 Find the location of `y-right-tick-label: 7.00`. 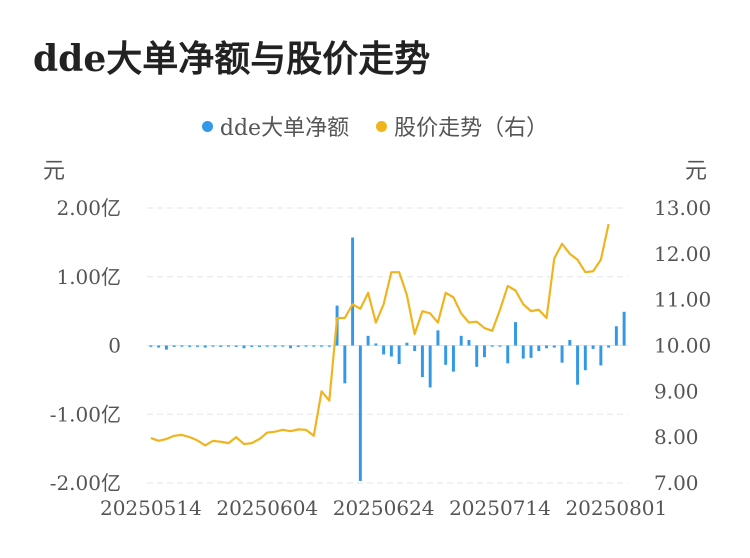

y-right-tick-label: 7.00 is located at coordinates (676, 483).